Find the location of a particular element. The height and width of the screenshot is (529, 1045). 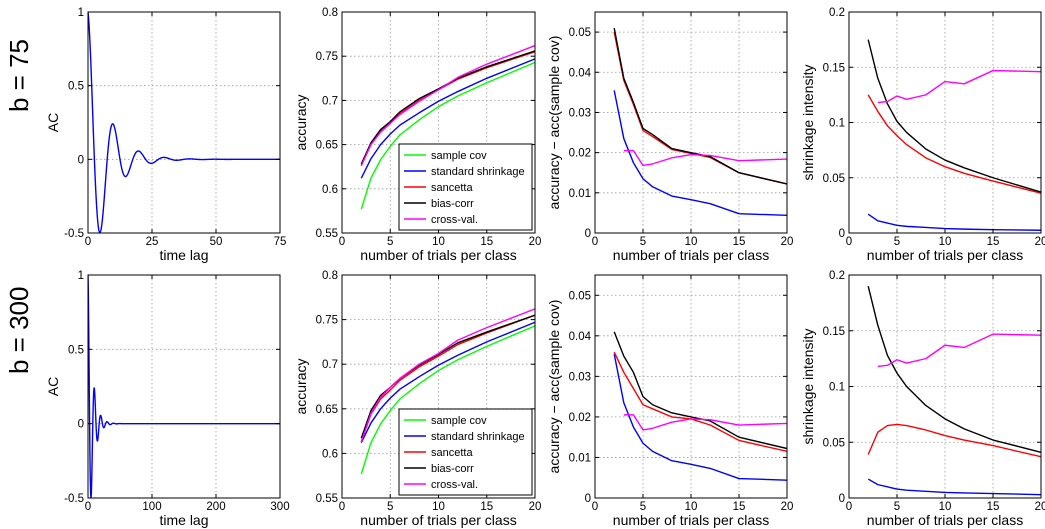

axes-frame is located at coordinates (184, 386).